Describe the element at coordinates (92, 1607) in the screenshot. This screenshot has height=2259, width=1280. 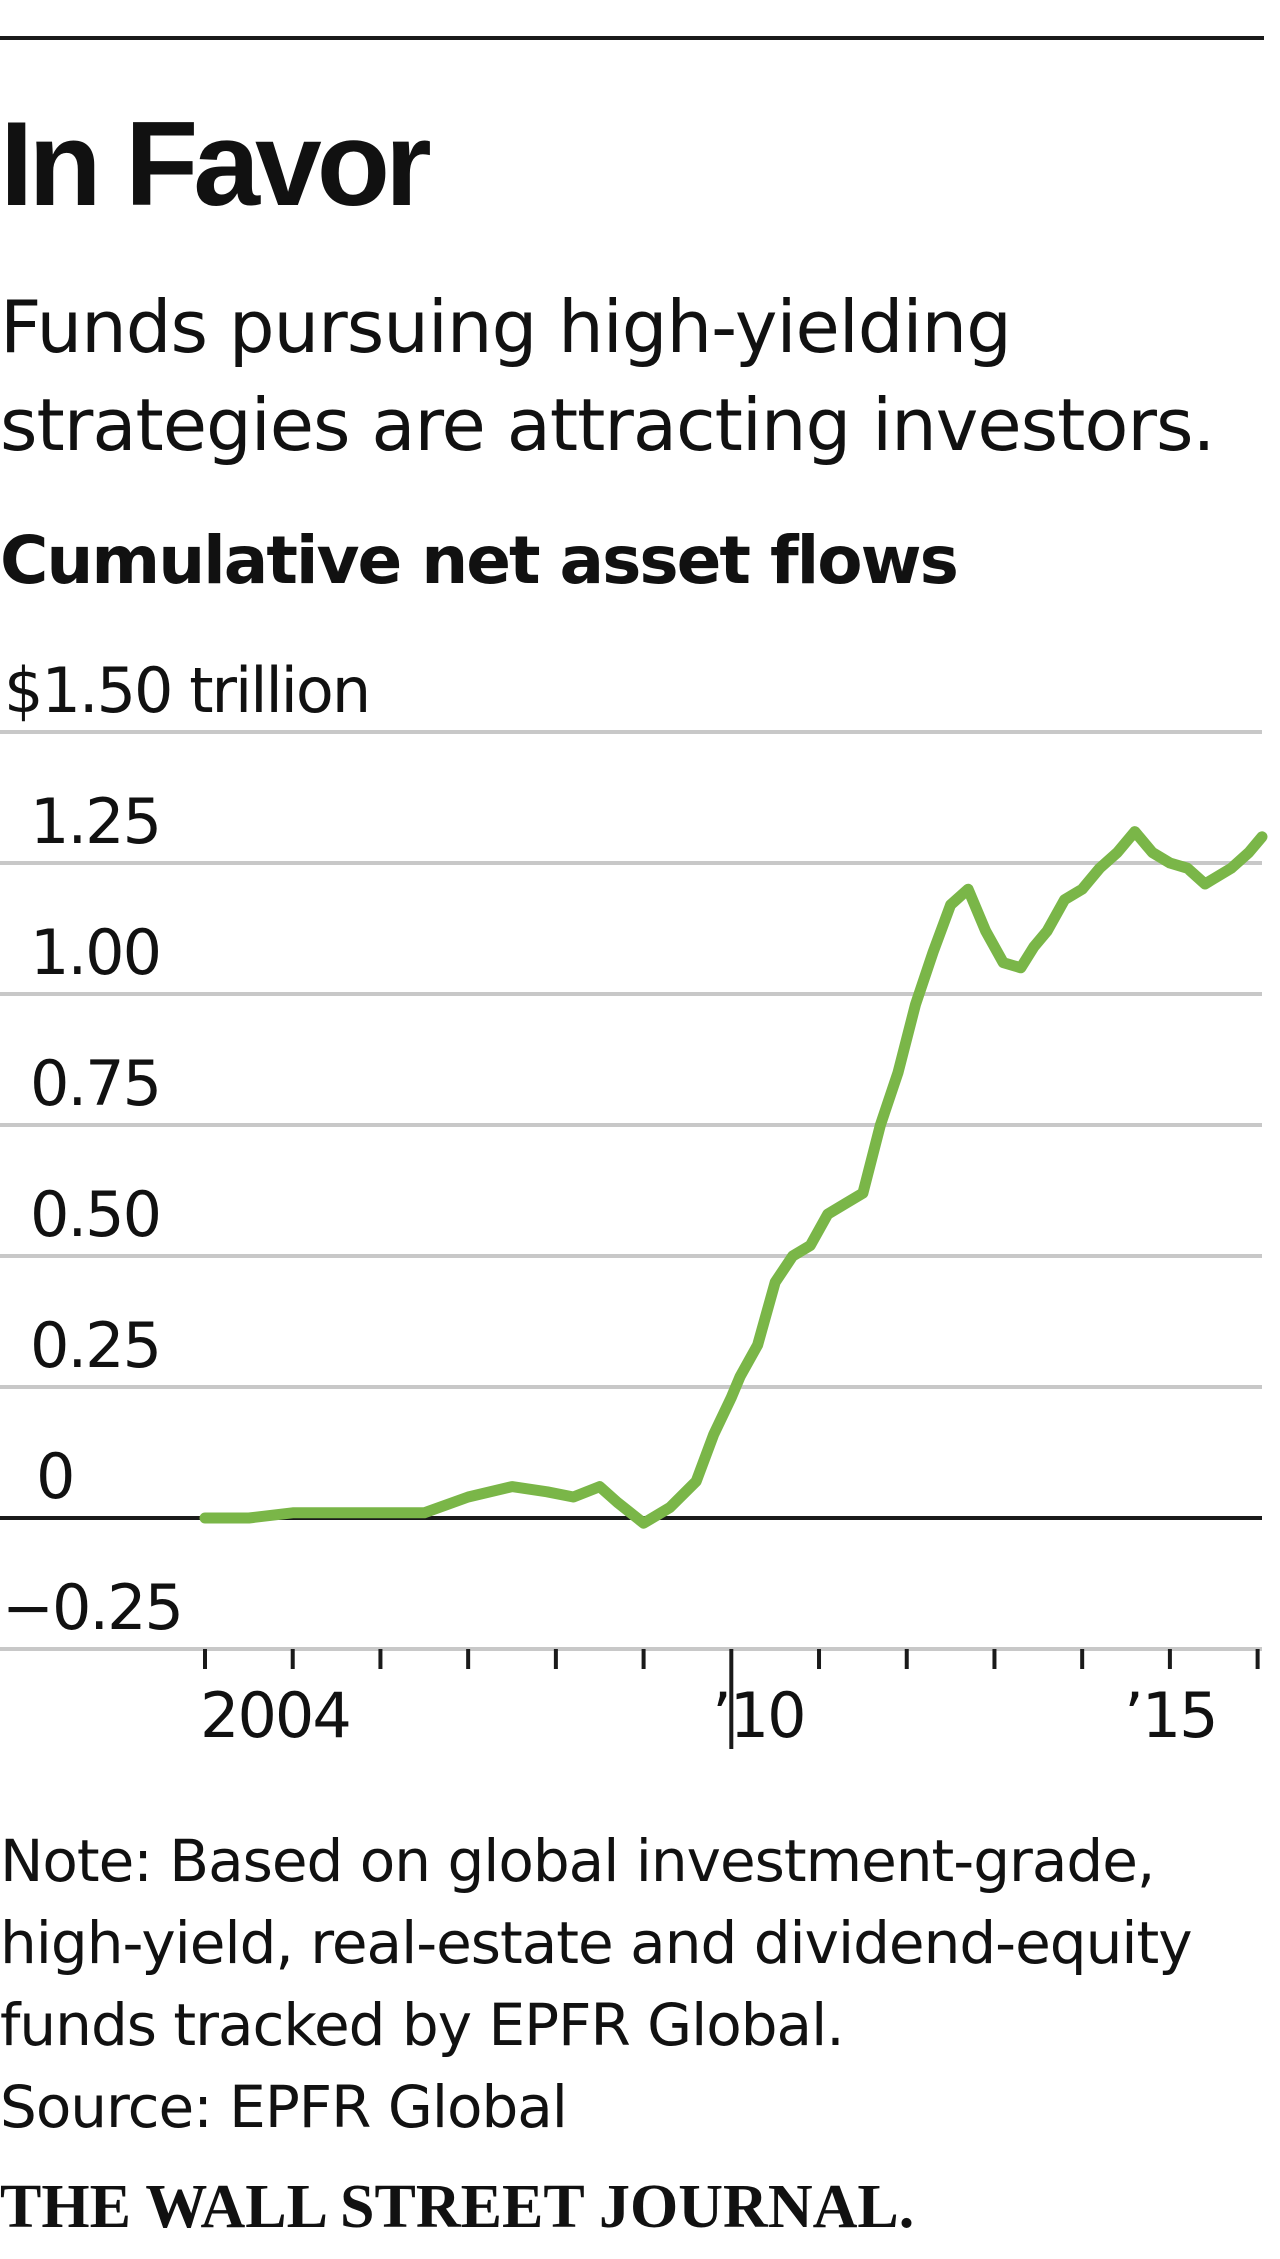
I see `y-tick-label: −0.25` at that location.